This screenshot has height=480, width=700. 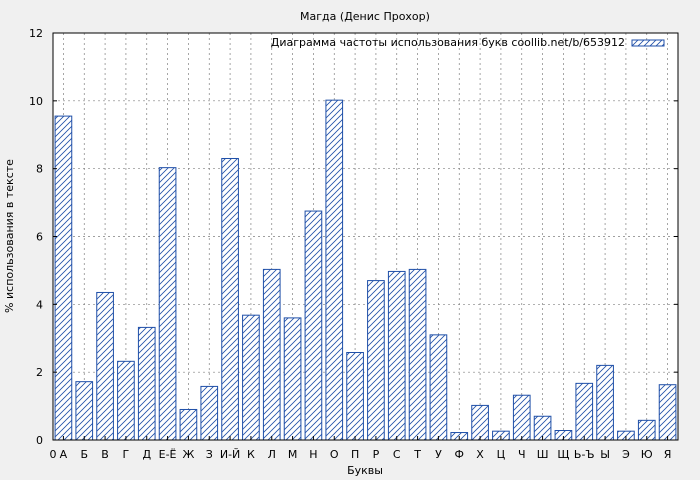 I want to click on y-tick-label: 0, so click(x=39, y=440).